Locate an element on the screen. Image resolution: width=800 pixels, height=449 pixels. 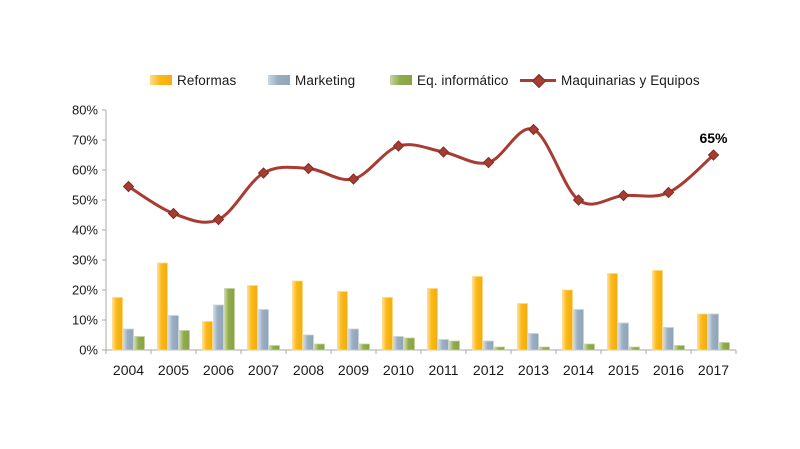
point-maquinarias-2014 is located at coordinates (578, 200).